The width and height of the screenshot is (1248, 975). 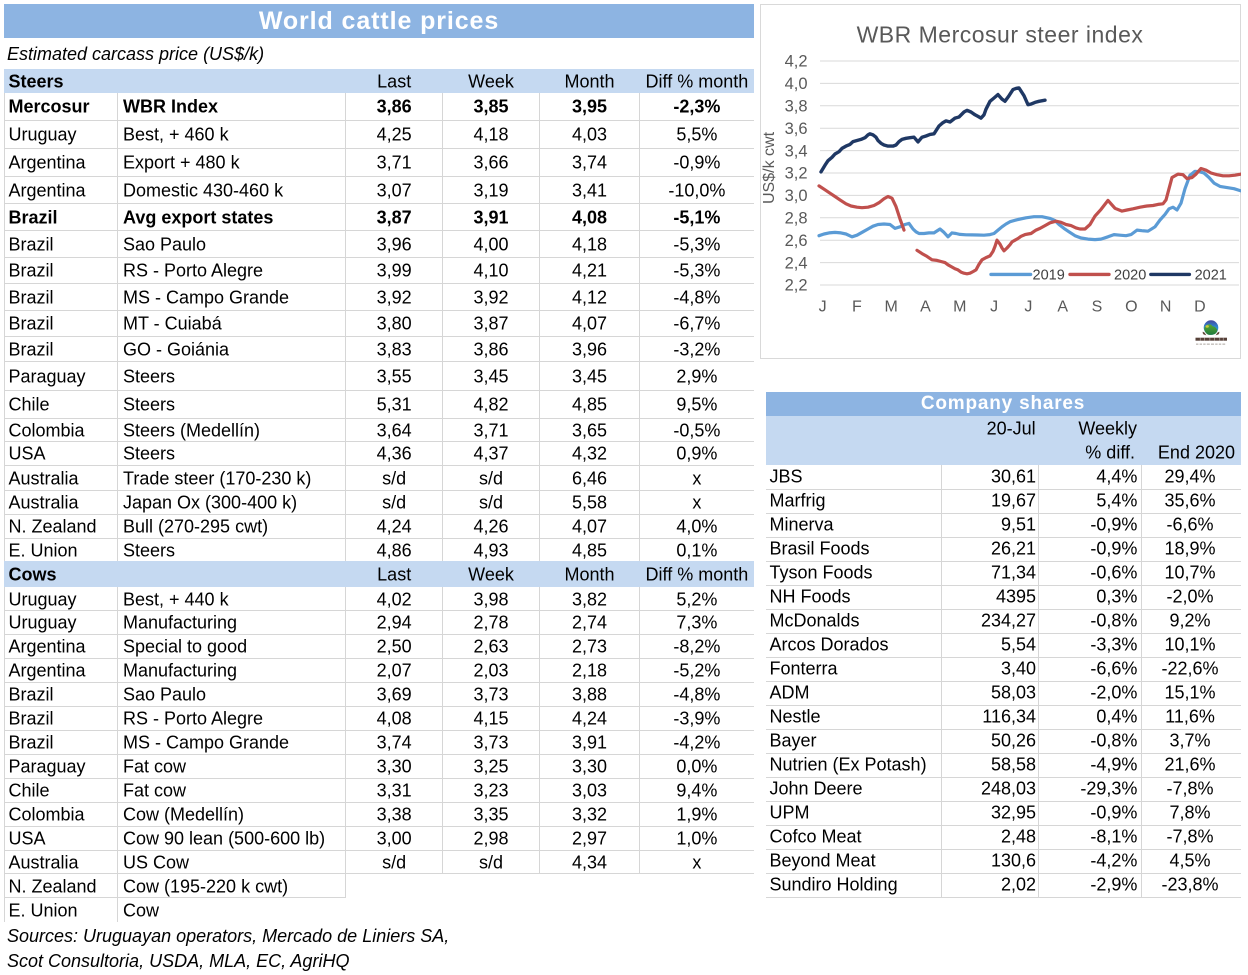 I want to click on svg-text: 2,4, so click(x=796, y=263).